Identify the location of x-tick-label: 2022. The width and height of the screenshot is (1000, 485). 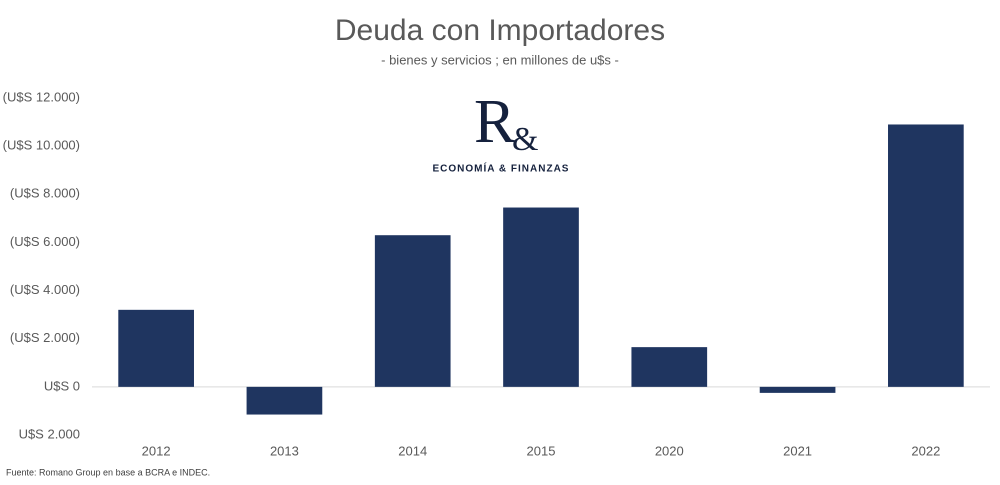
(925, 450).